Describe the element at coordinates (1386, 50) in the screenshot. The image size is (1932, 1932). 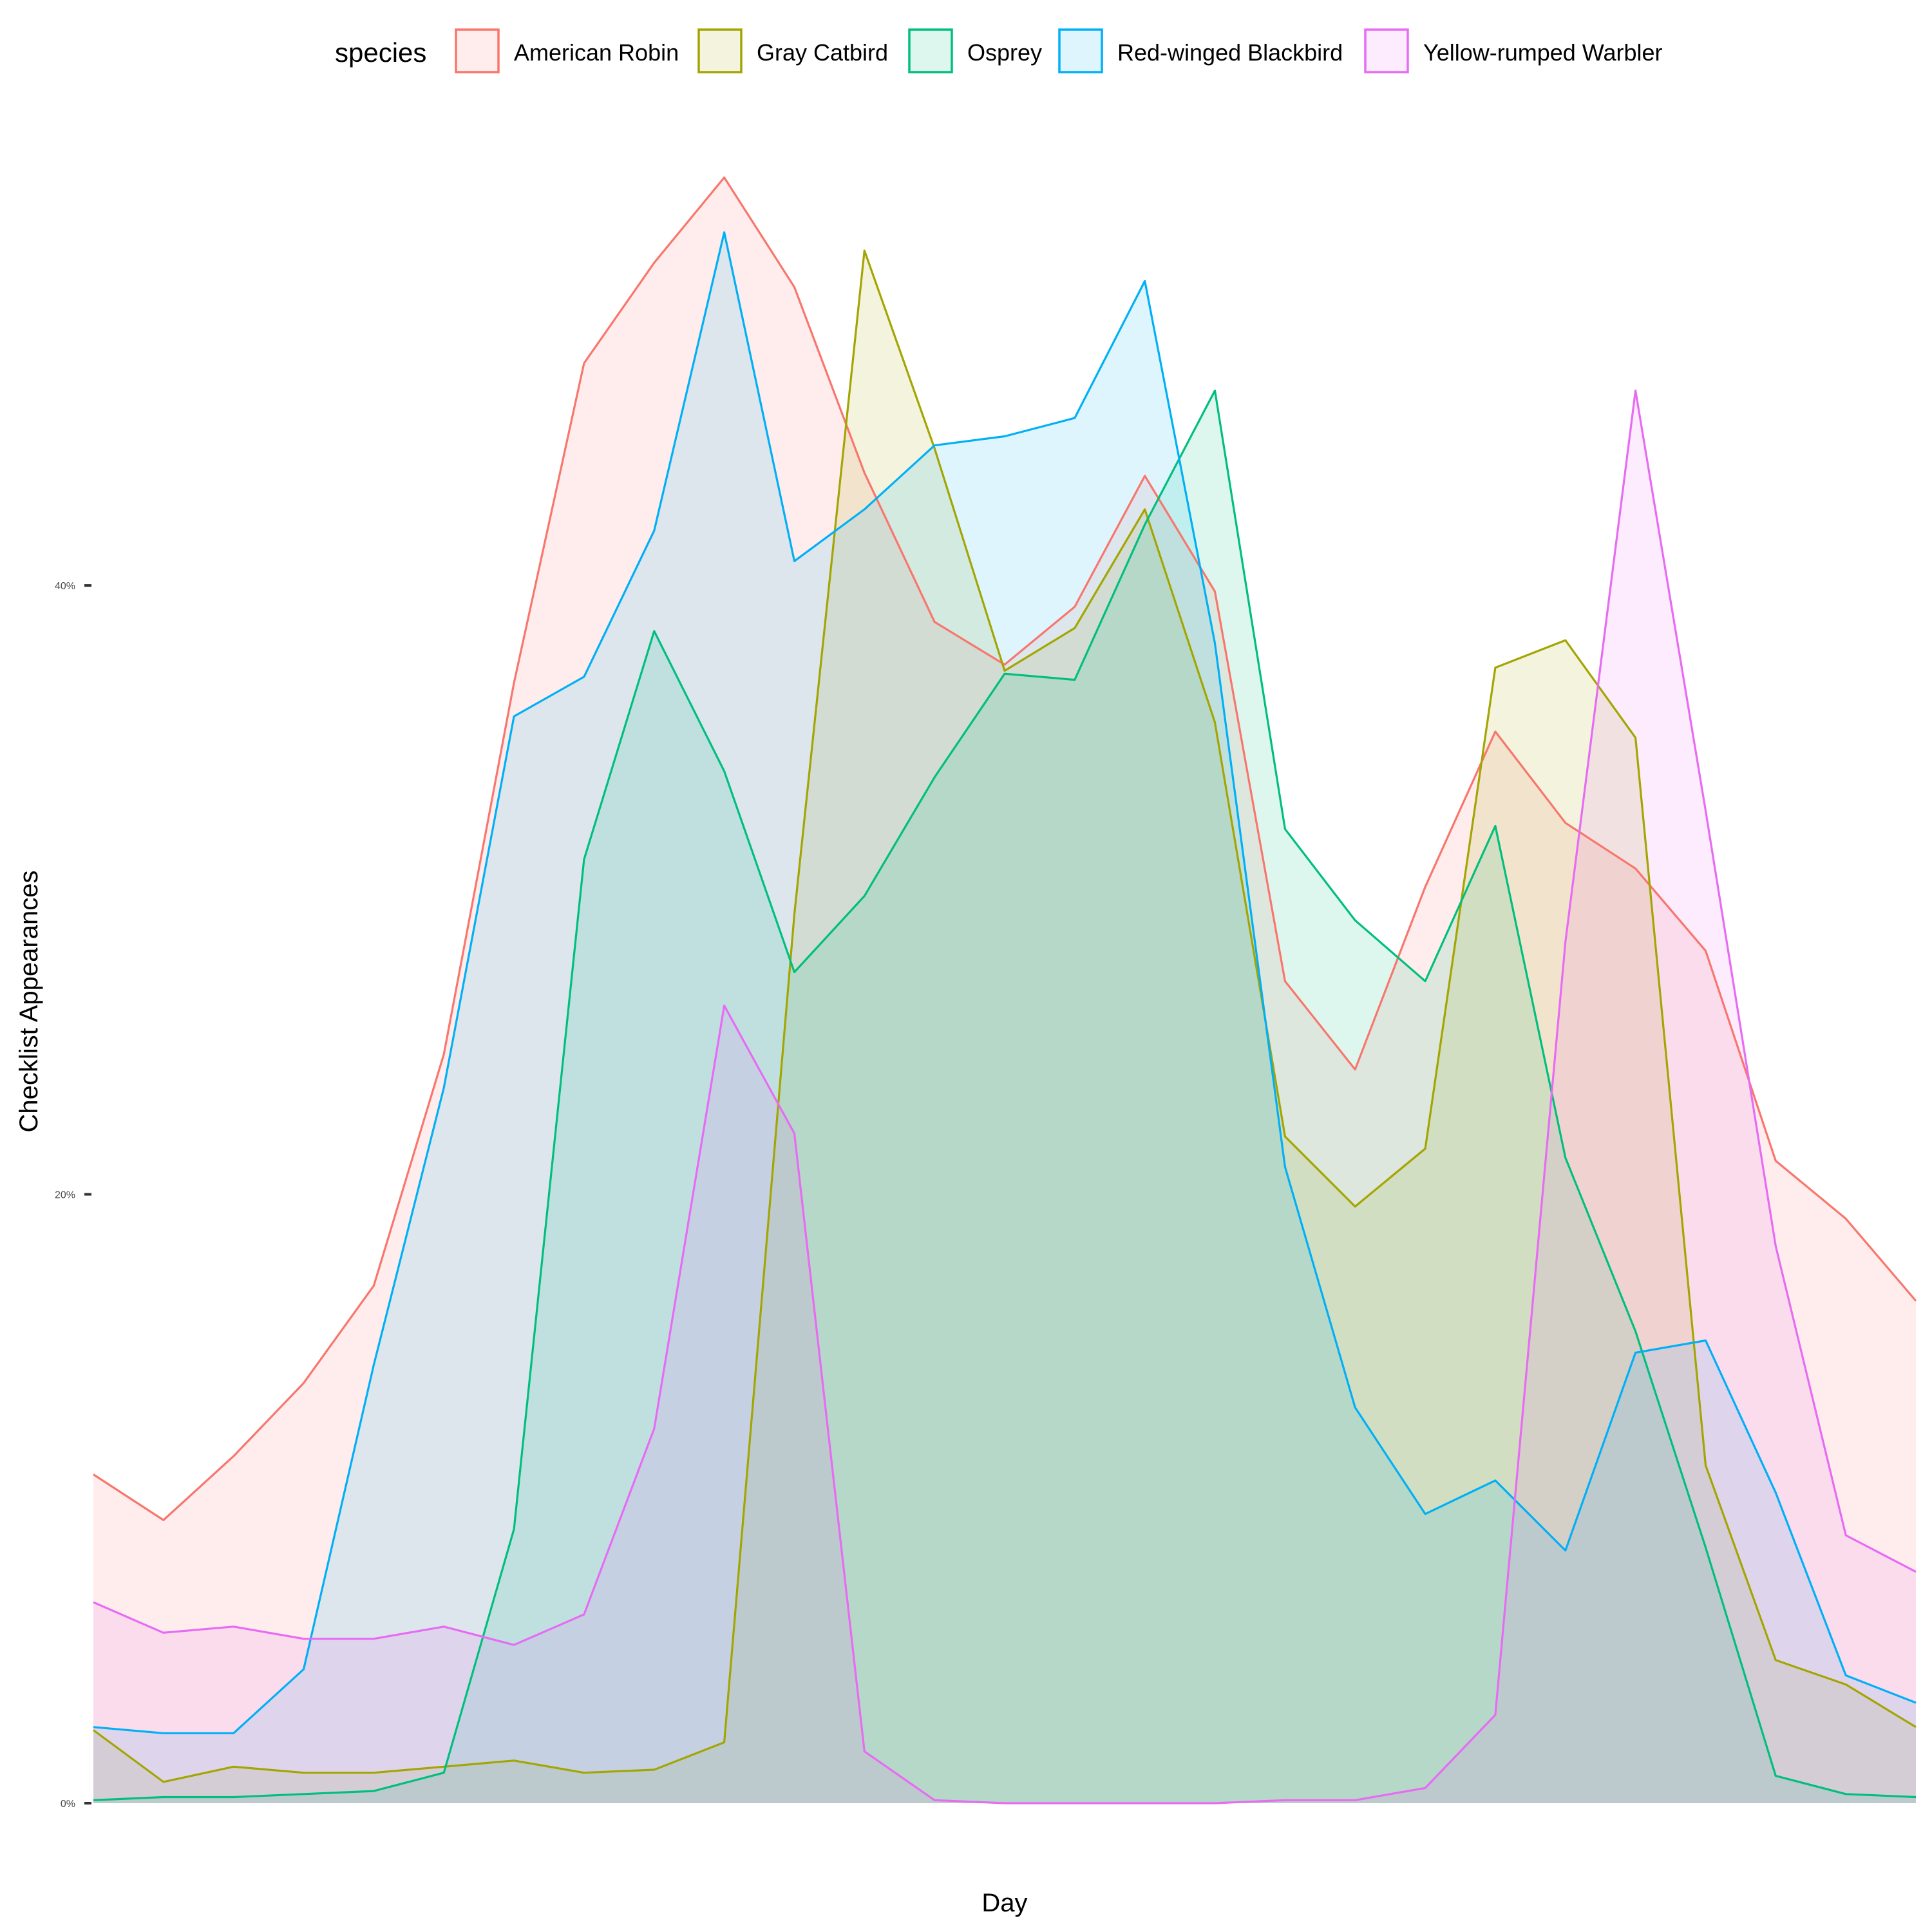
I see `legend-key-yellow-rumped-warbler` at that location.